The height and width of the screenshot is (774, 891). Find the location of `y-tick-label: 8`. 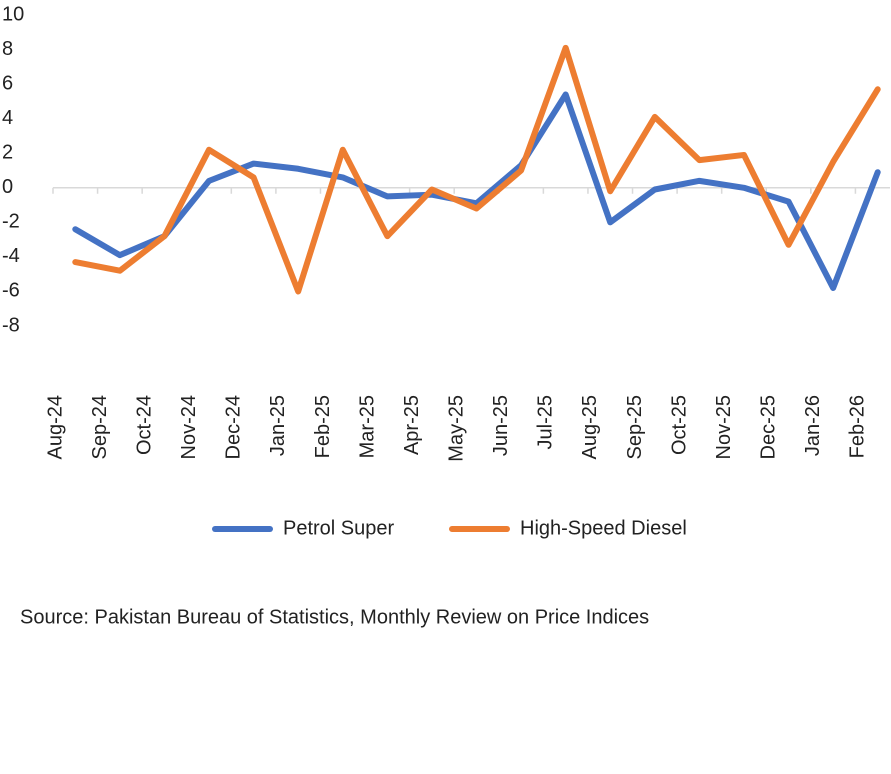

y-tick-label: 8 is located at coordinates (7, 49).